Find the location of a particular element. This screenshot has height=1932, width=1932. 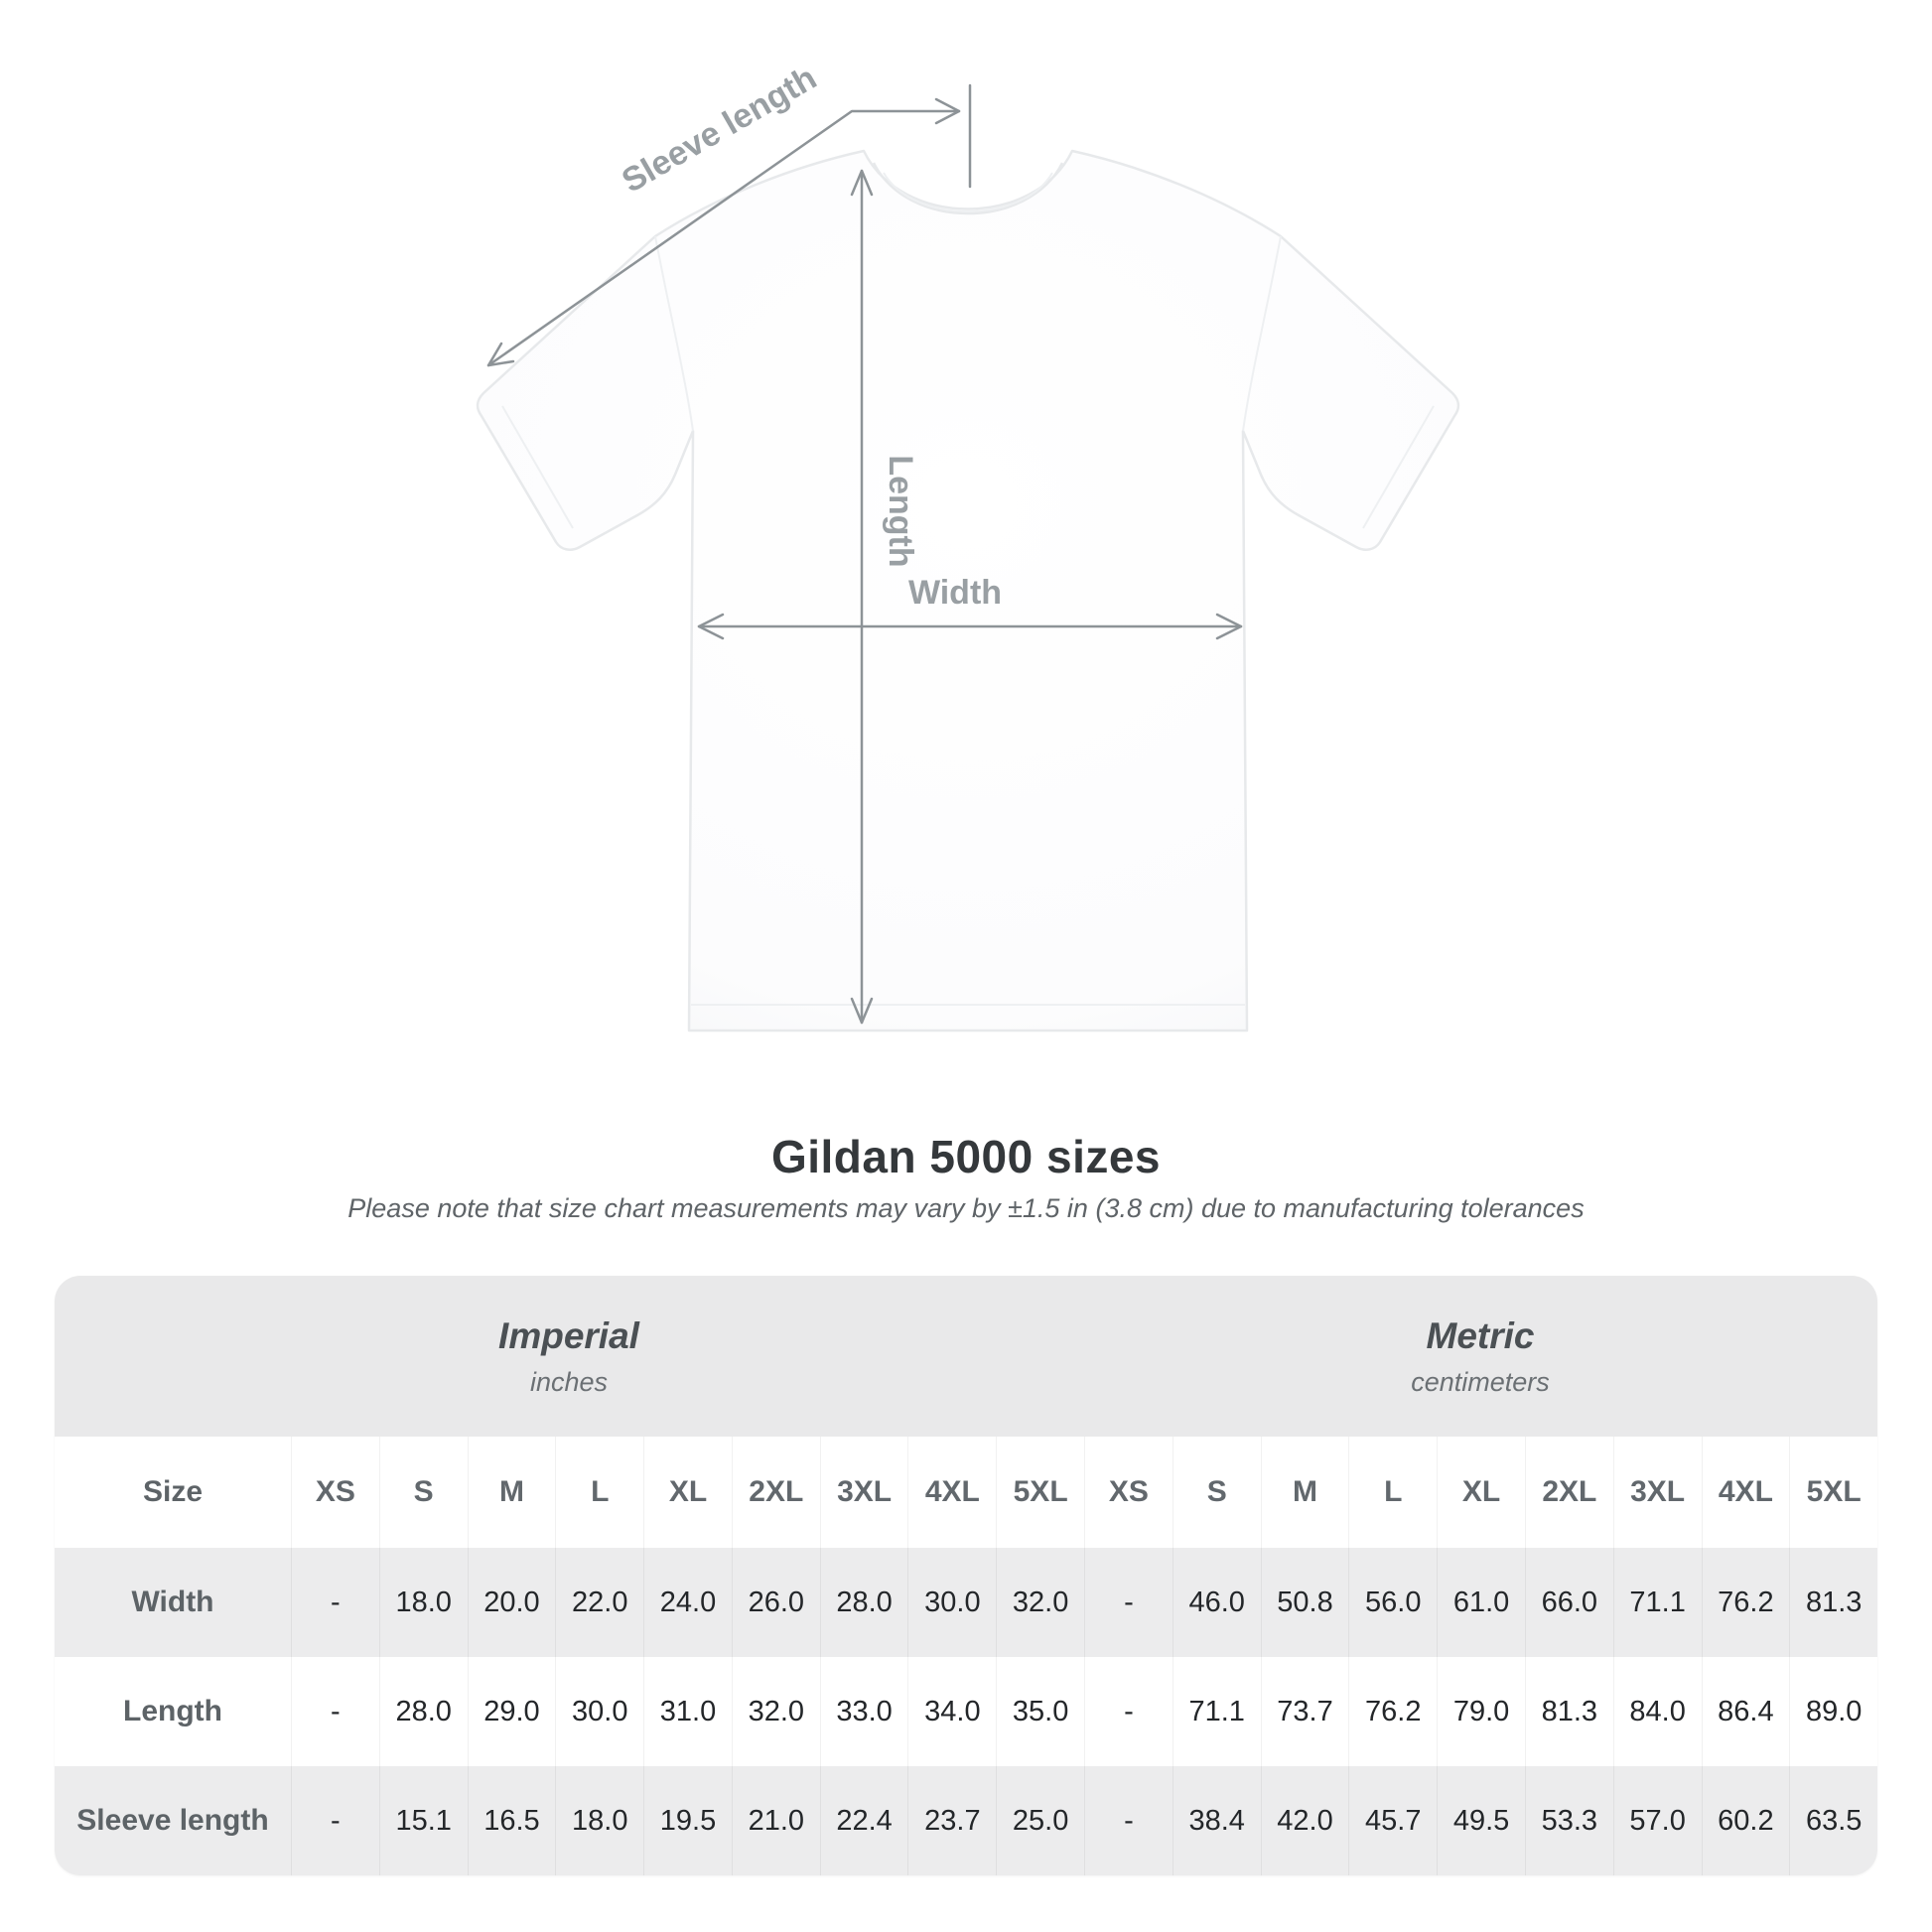

size-col-imperial-3xl: 3XL is located at coordinates (865, 1493).